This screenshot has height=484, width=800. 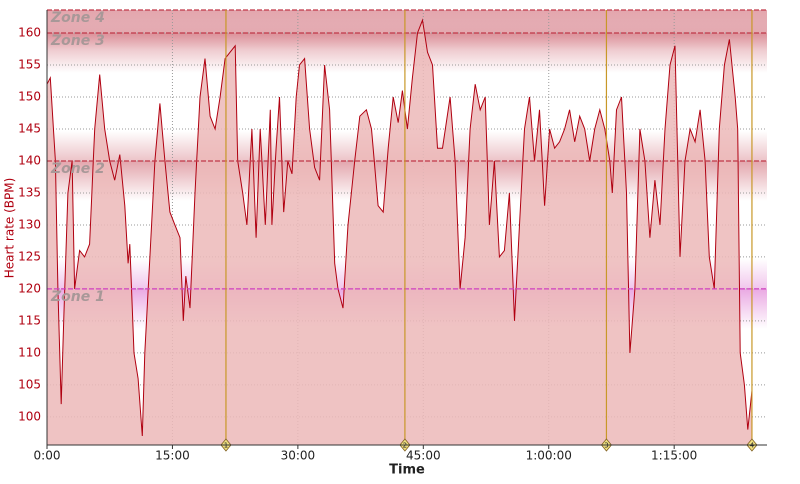 I want to click on y-tick-label: 155, so click(x=29, y=65).